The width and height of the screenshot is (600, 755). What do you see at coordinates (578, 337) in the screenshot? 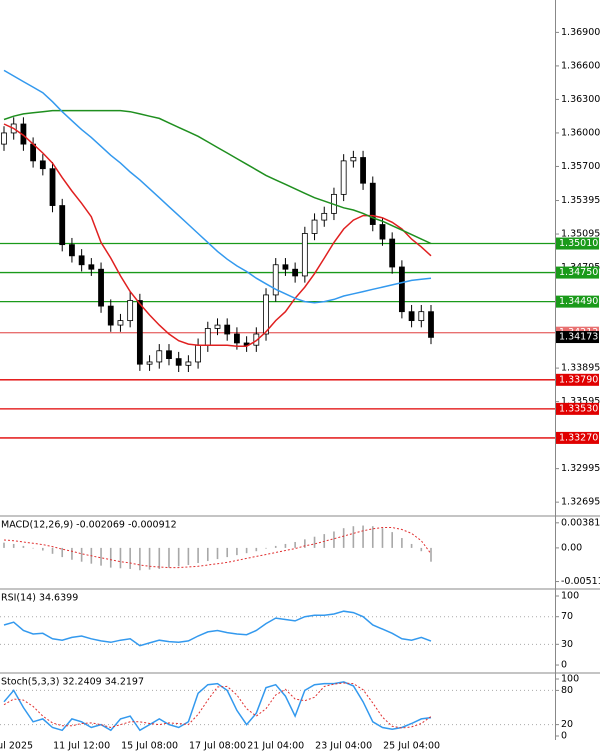
I see `last-price-label: 1.34173` at bounding box center [578, 337].